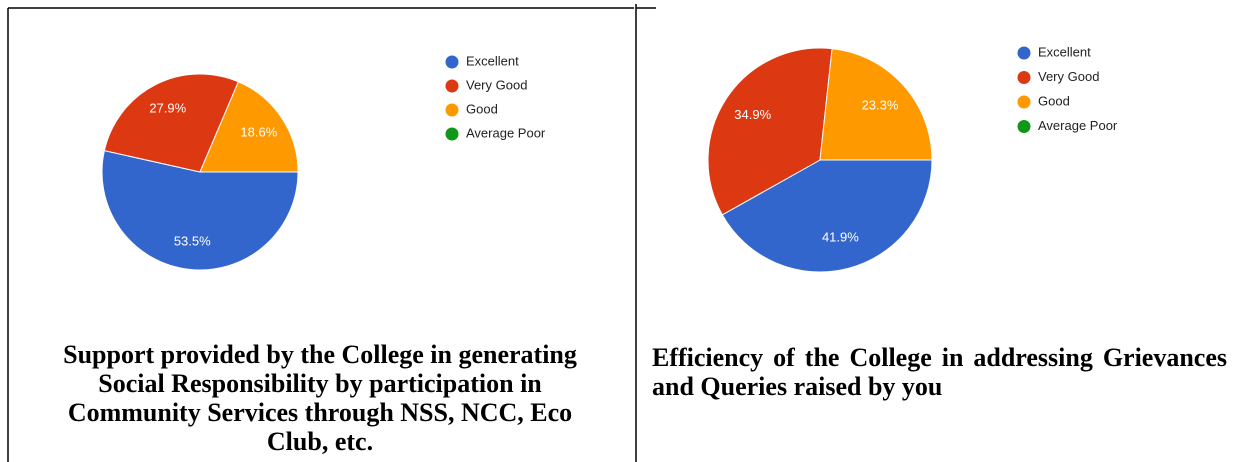  What do you see at coordinates (192, 241) in the screenshot?
I see `slice-label: 53.5%` at bounding box center [192, 241].